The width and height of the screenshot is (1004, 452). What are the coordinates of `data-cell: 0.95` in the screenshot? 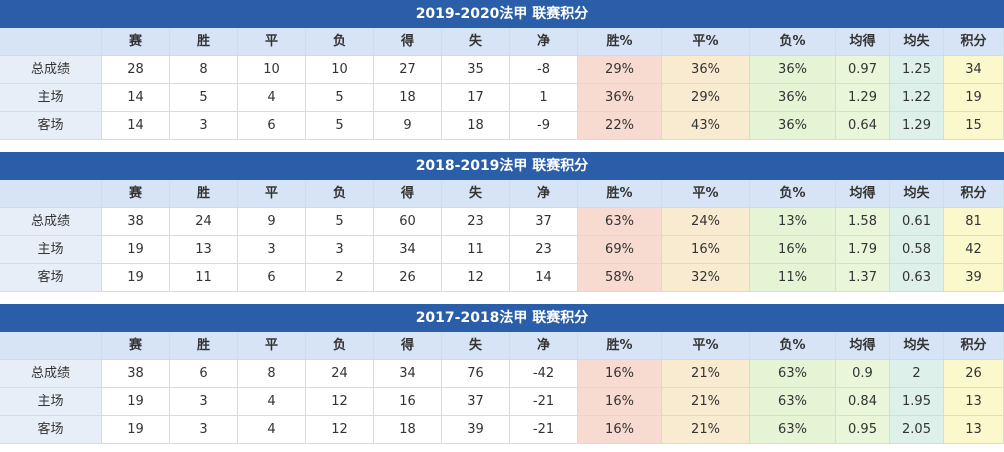 It's located at (863, 430).